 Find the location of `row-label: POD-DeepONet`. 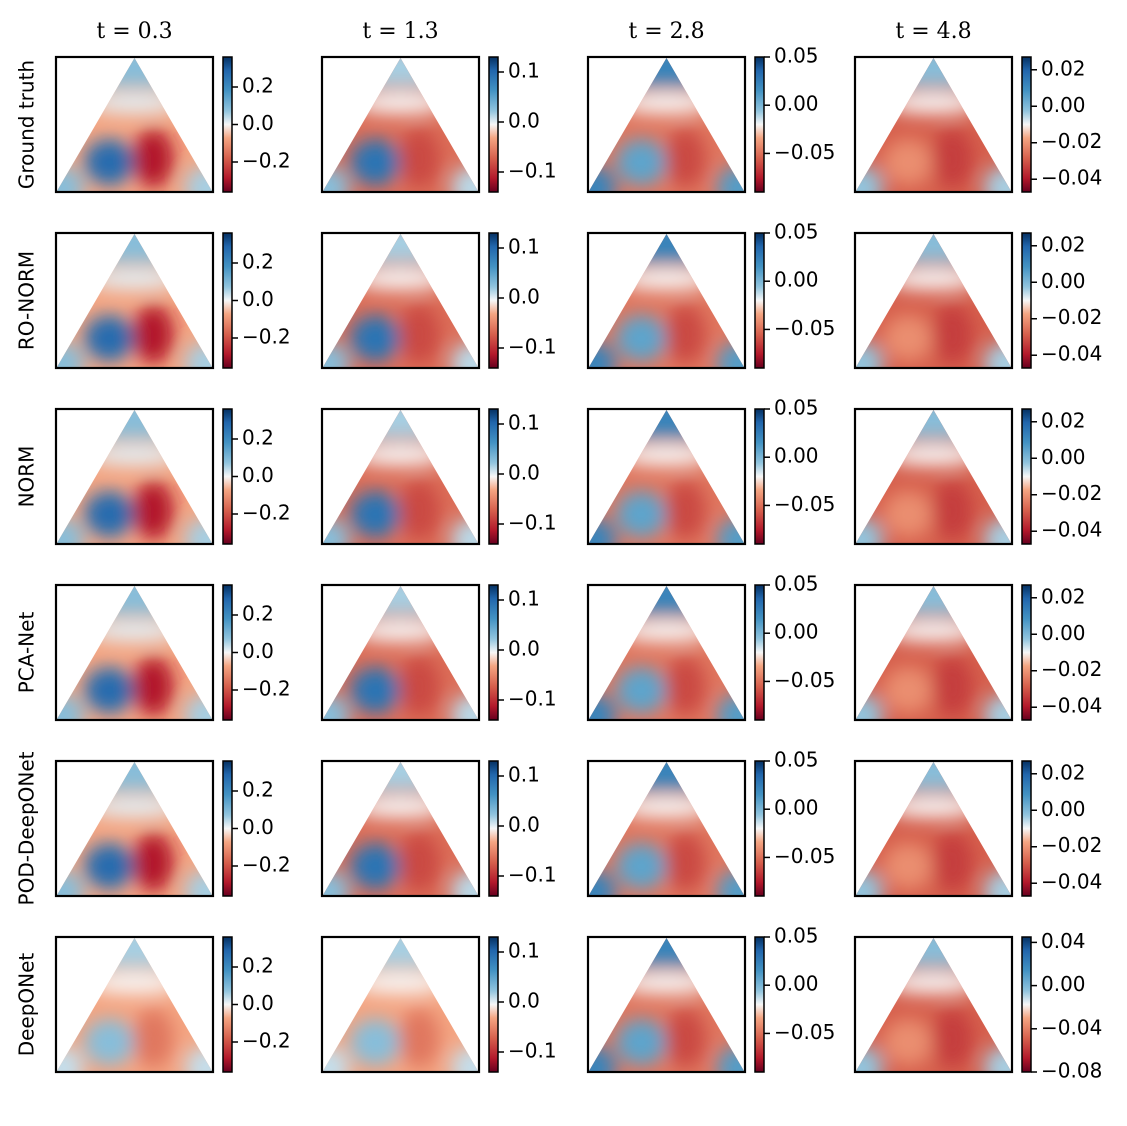

row-label: POD-DeepONet is located at coordinates (27, 828).